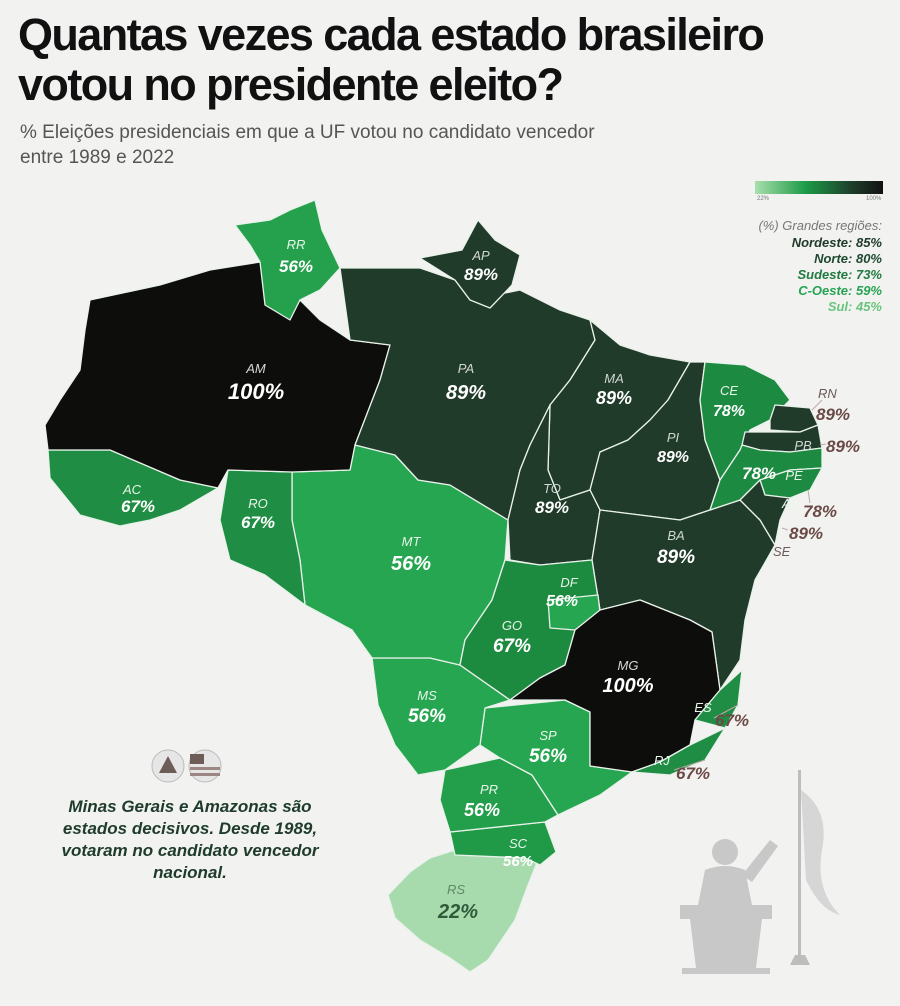  What do you see at coordinates (817, 405) in the screenshot?
I see `rn-pointer-line` at bounding box center [817, 405].